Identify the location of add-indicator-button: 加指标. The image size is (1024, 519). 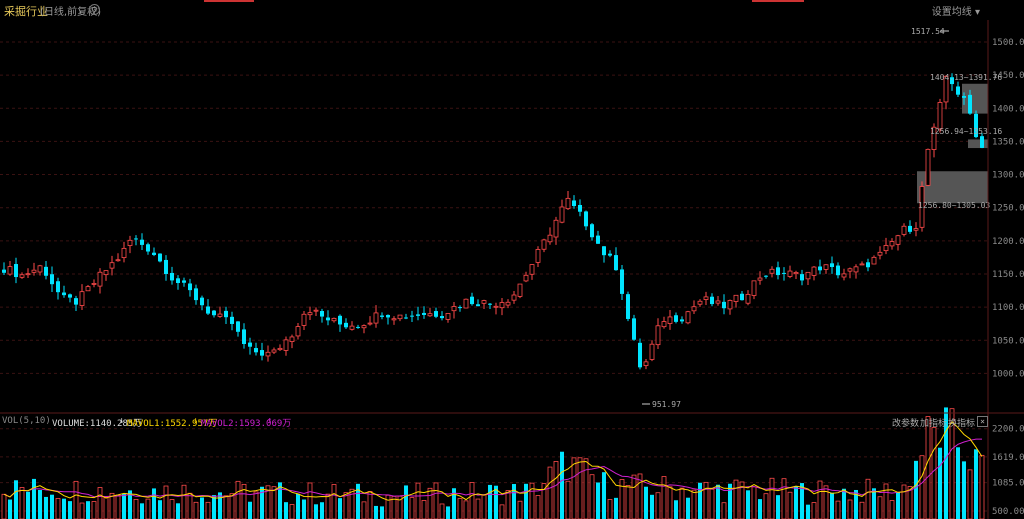
(934, 424).